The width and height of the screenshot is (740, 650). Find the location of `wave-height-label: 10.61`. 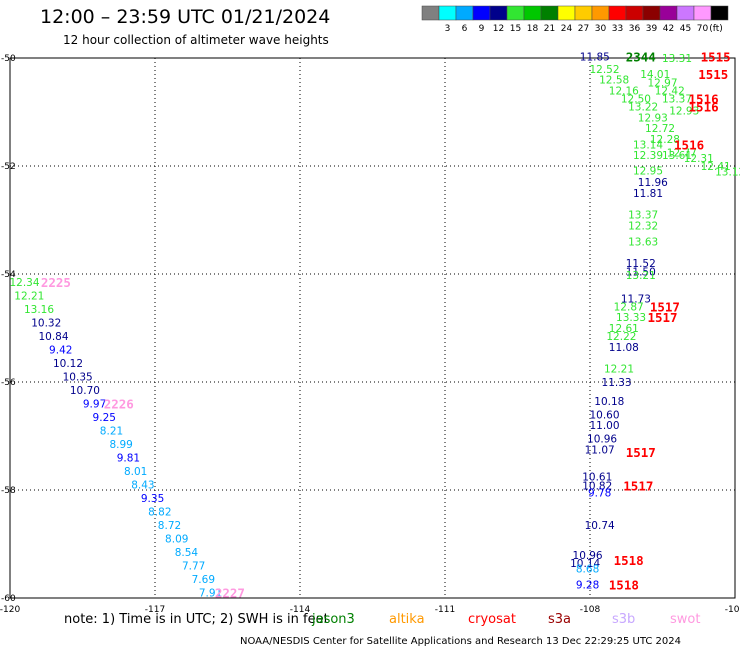

wave-height-label: 10.61 is located at coordinates (597, 478).